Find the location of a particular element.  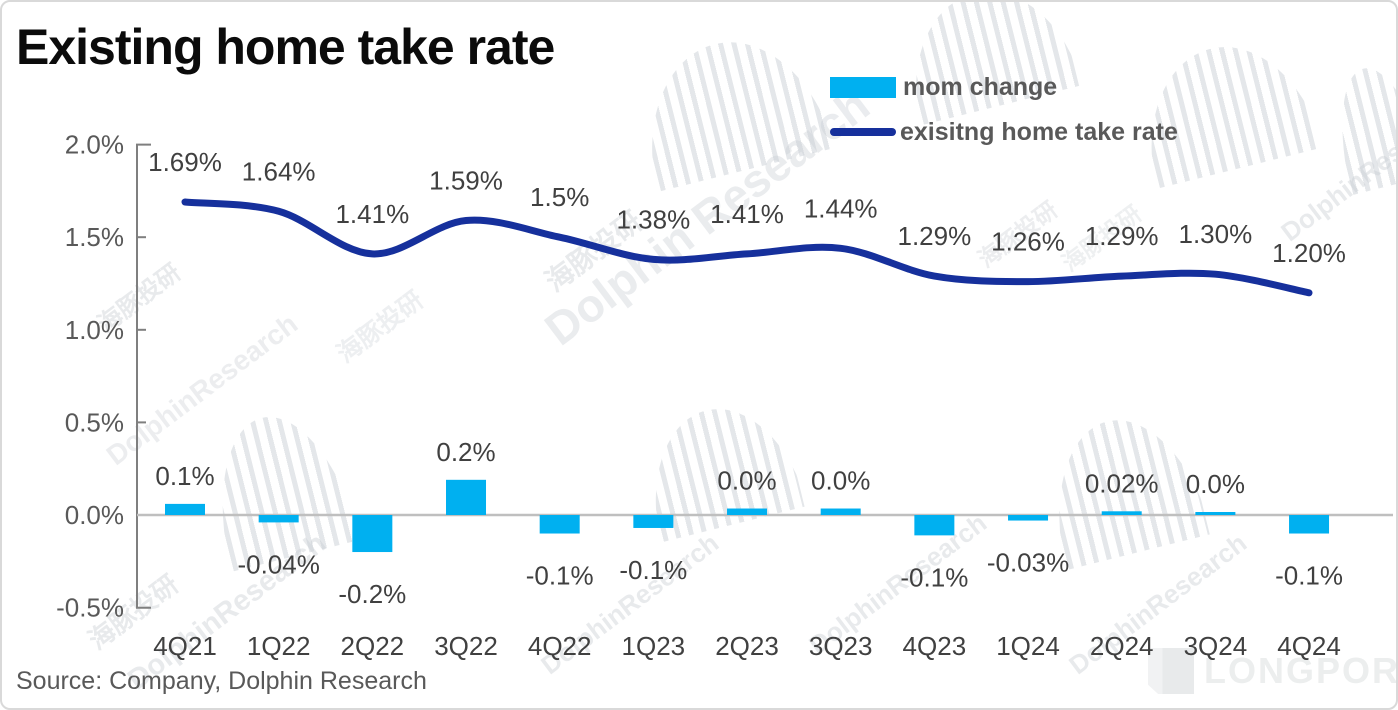

bar-label-3Q23: 0.0% is located at coordinates (840, 481).